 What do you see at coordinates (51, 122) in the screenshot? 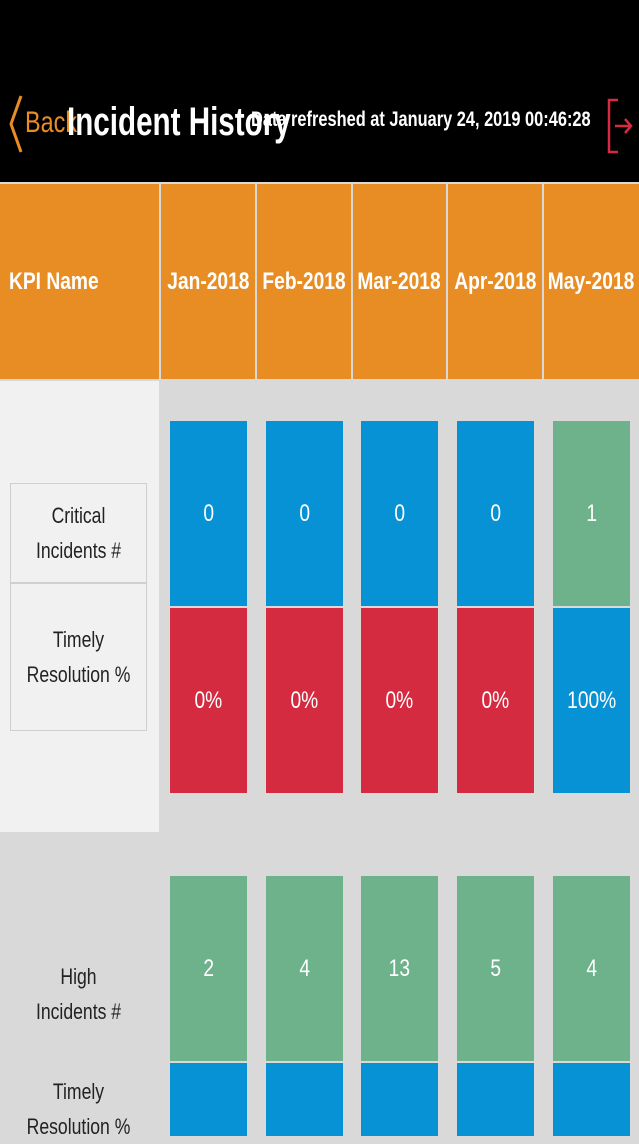
I see `back-button: Back` at bounding box center [51, 122].